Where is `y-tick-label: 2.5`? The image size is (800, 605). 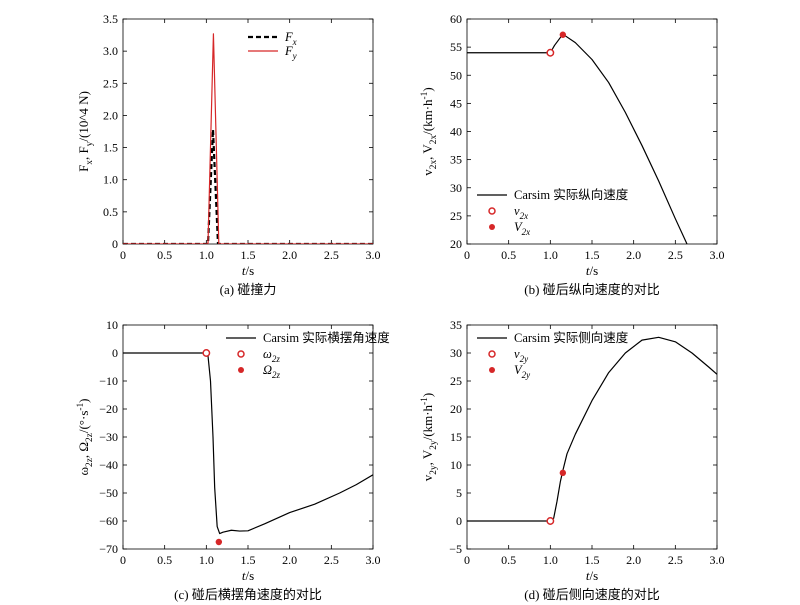 y-tick-label: 2.5 is located at coordinates (110, 83).